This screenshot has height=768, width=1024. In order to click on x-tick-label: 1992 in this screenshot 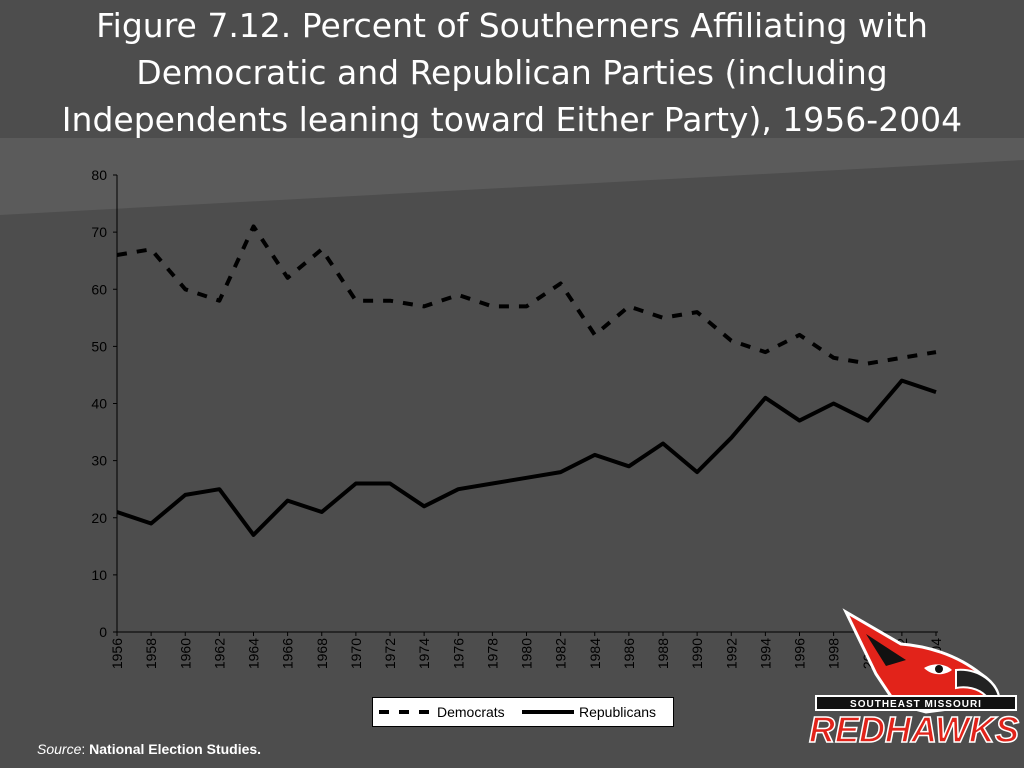, I will do `click(731, 653)`.